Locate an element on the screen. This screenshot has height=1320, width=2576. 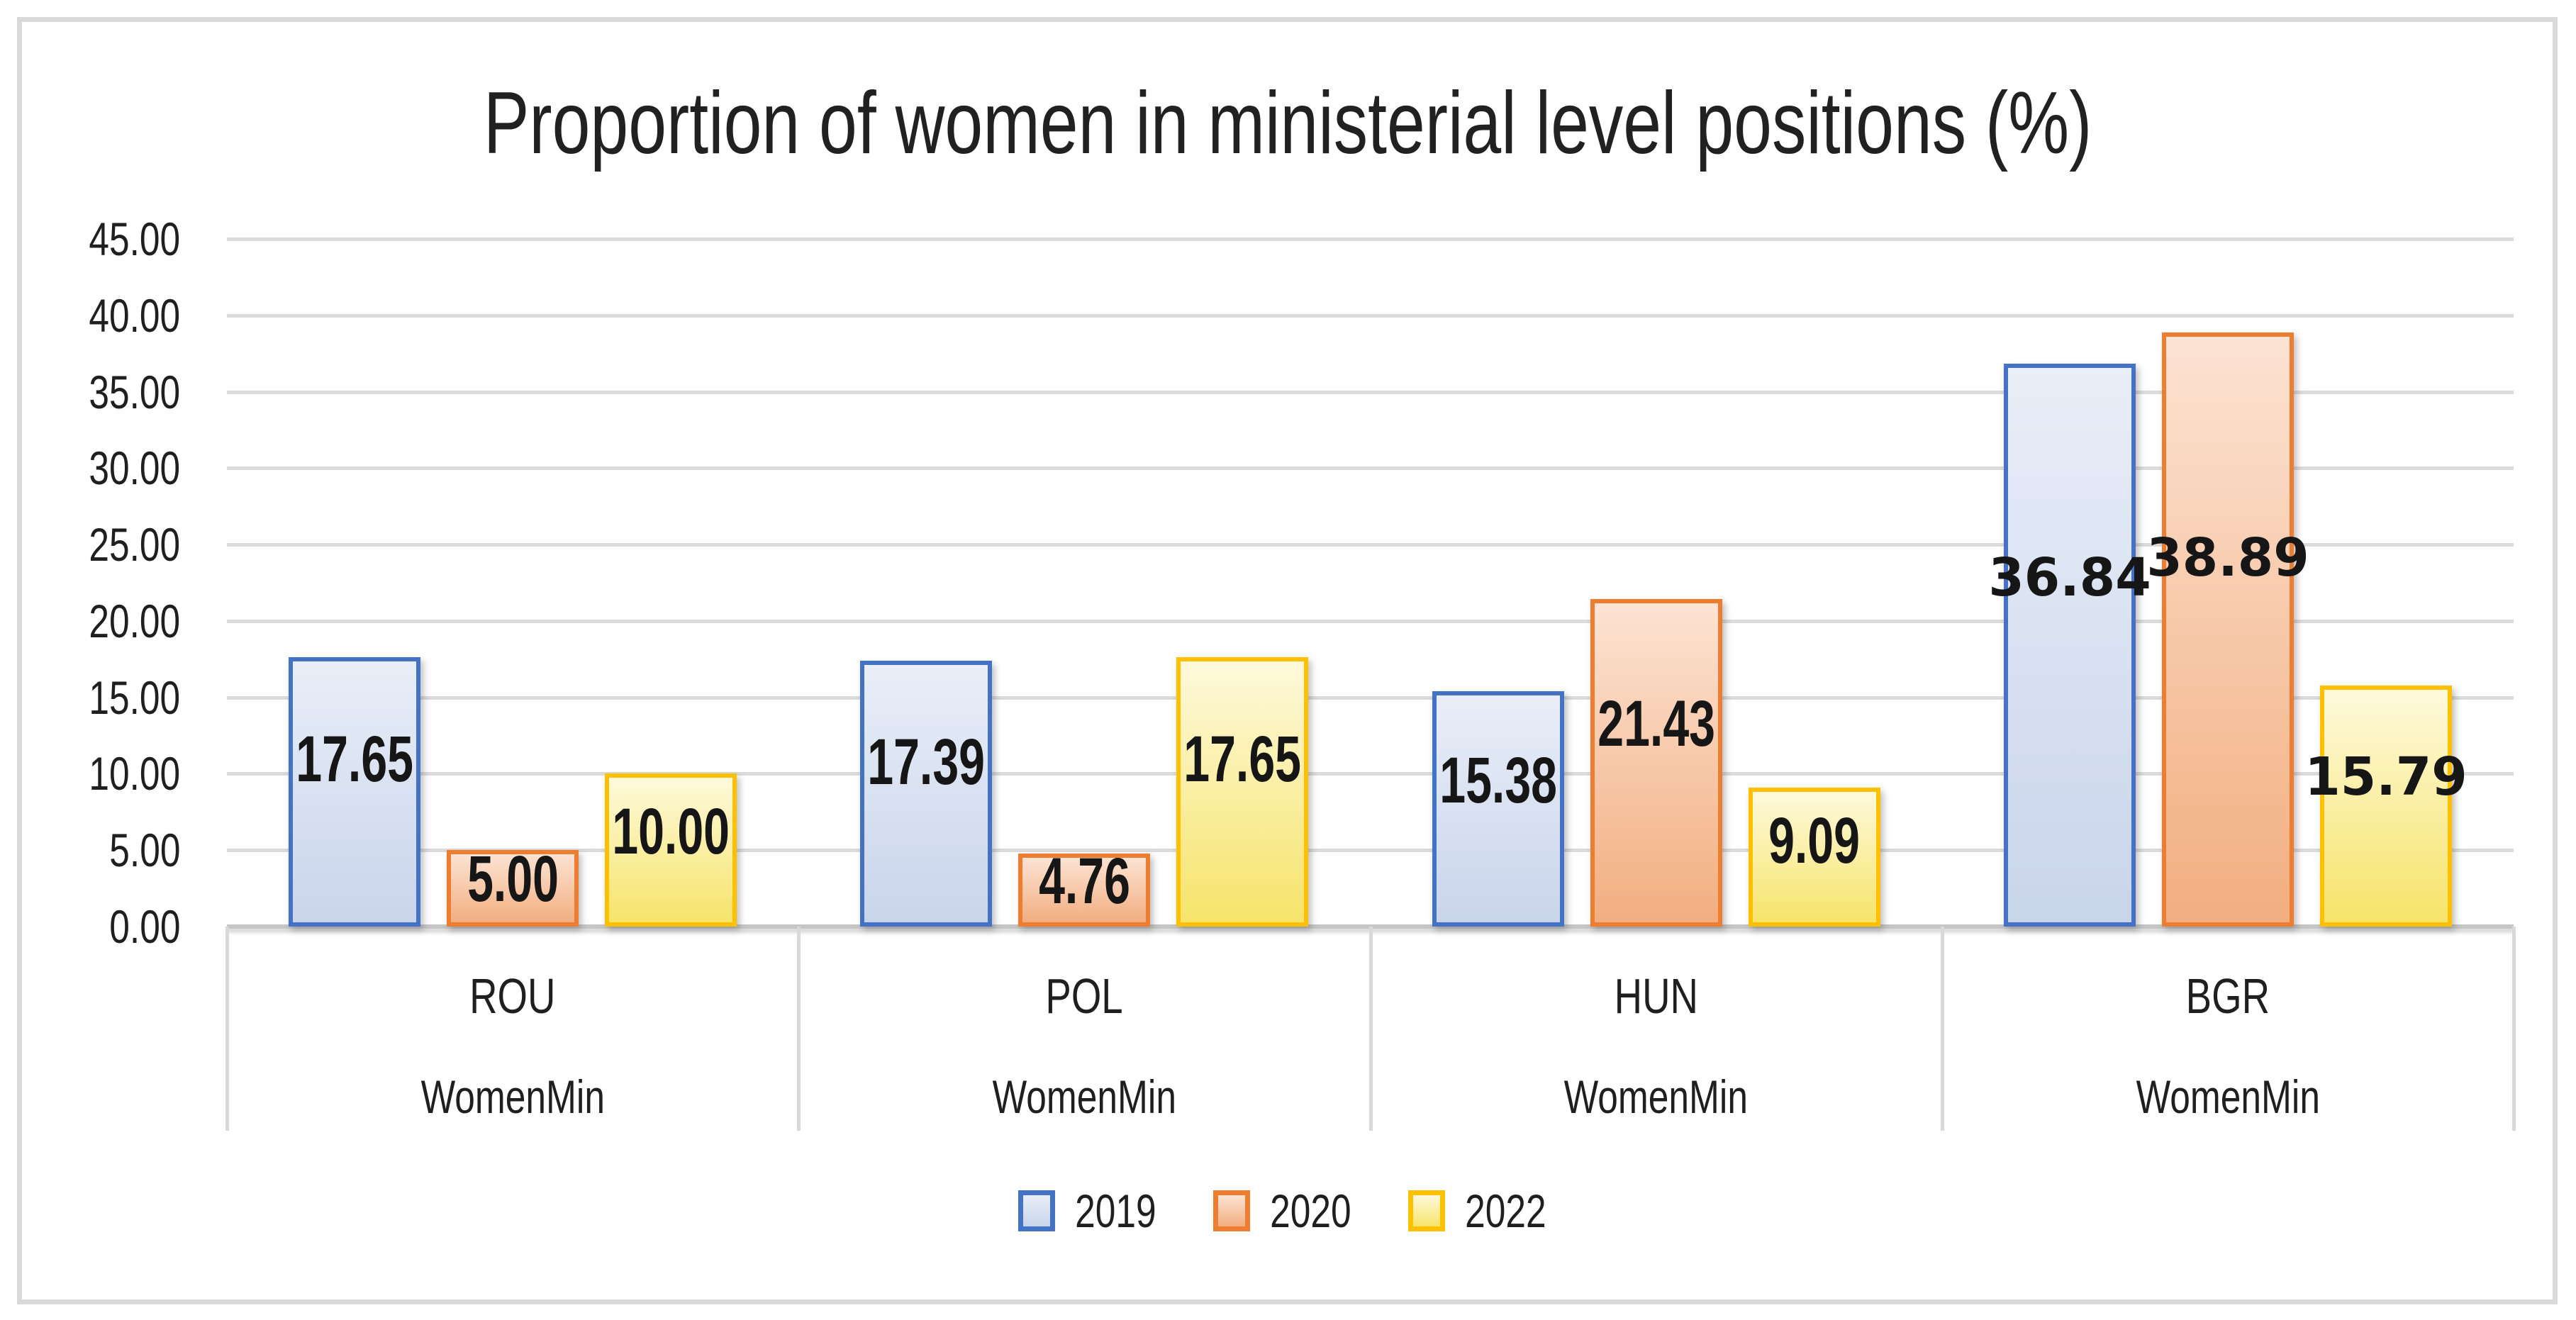
y-tick-label-text: 20.00 is located at coordinates (134, 620).